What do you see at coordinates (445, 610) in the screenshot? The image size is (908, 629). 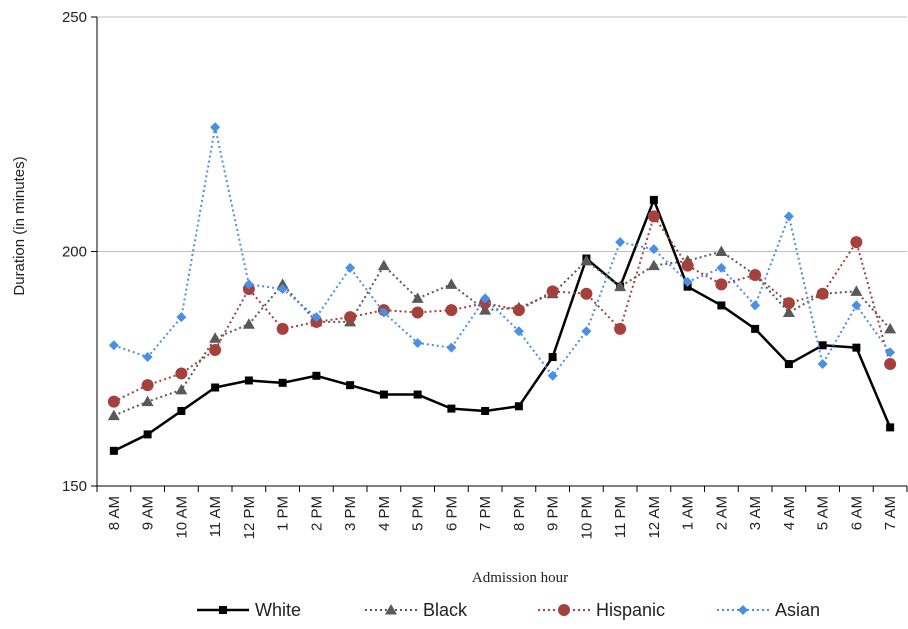 I see `legend-label-black: Black` at bounding box center [445, 610].